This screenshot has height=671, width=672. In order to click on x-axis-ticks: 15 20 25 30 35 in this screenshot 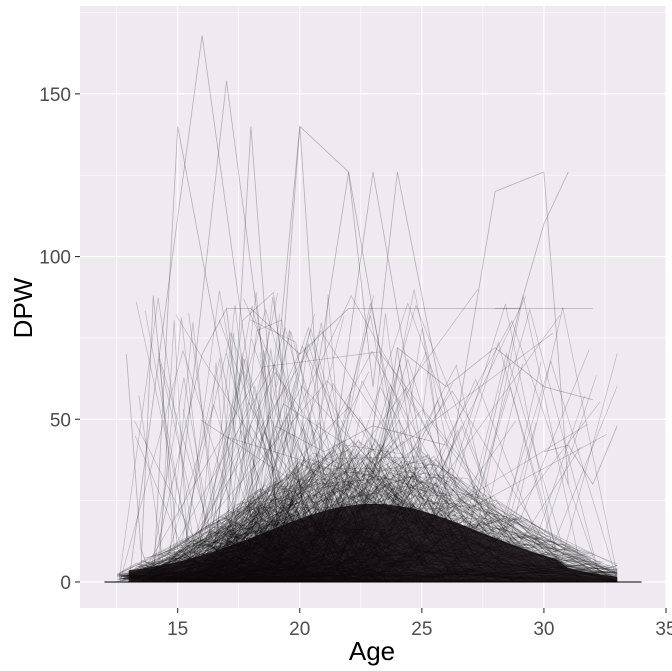, I will do `click(419, 624)`.